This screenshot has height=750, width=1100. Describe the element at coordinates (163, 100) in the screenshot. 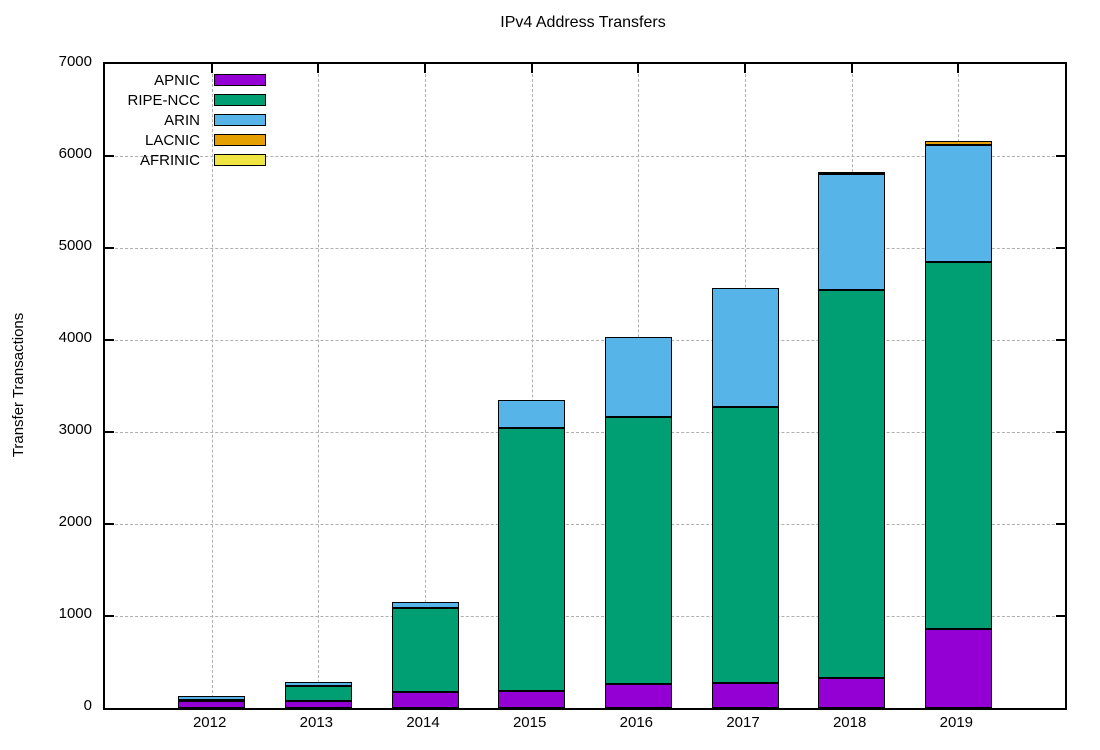

I see `legend-label: RIPE-NCC` at that location.